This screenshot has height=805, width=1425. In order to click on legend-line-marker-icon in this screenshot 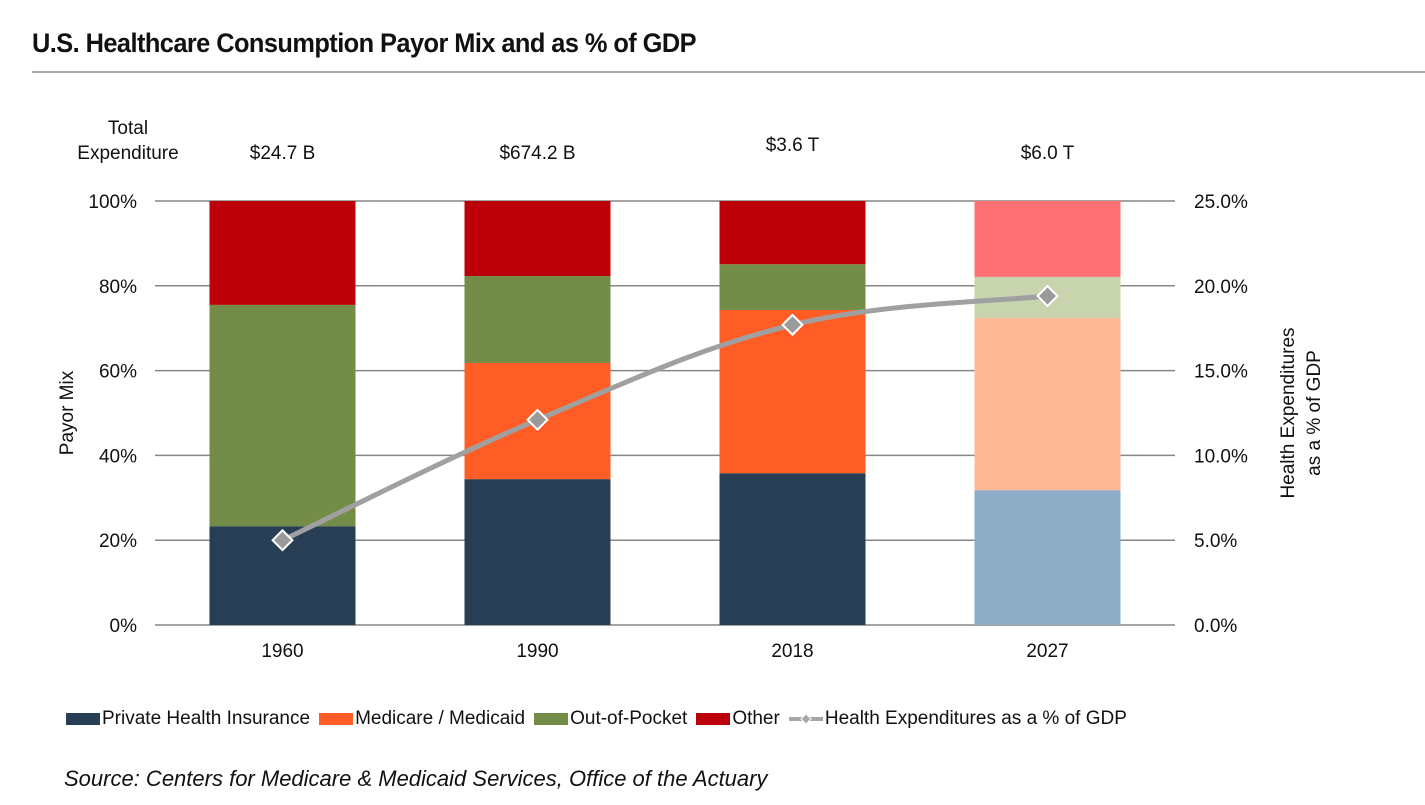, I will do `click(805, 719)`.